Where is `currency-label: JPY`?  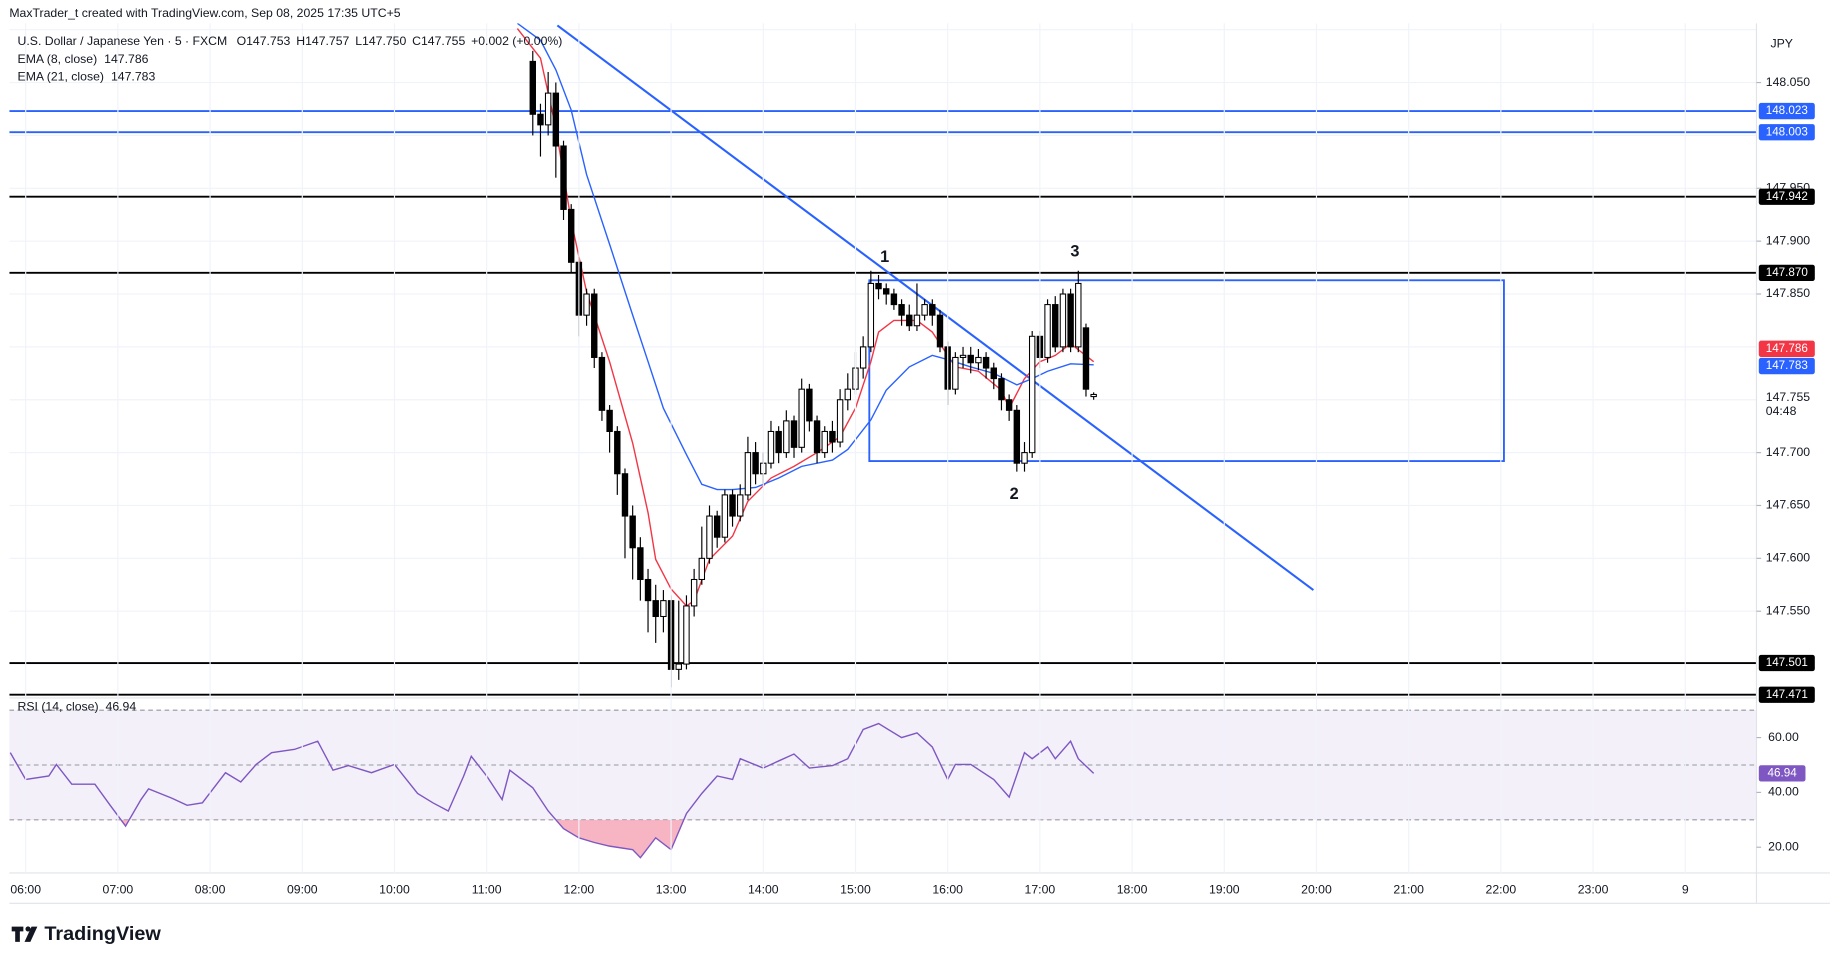 currency-label: JPY is located at coordinates (1781, 44).